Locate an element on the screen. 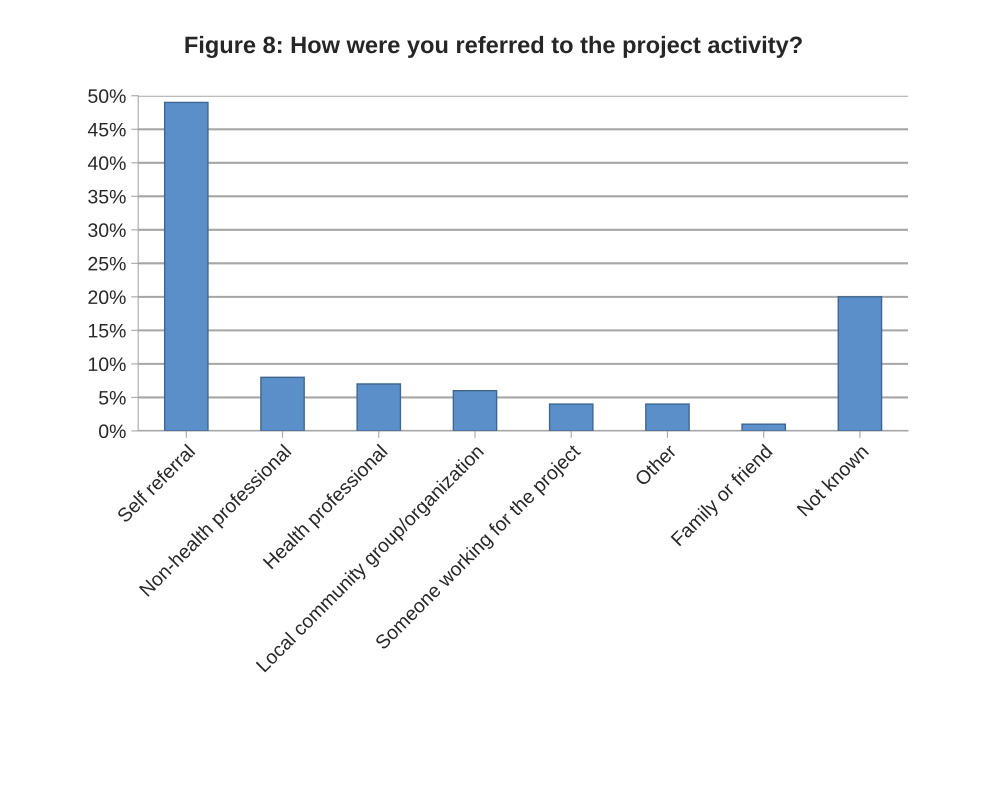  chart-title: Figure 8: How were you referred to the project activity? is located at coordinates (493, 47).